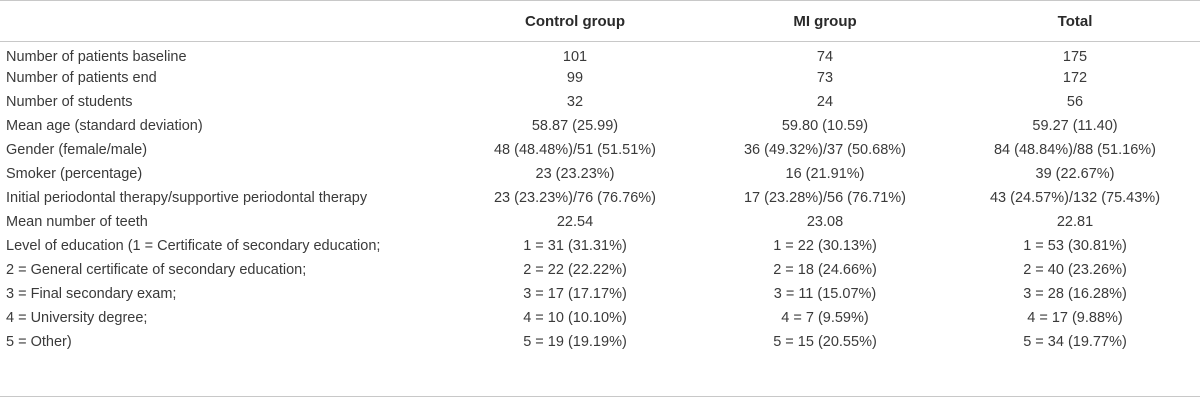 This screenshot has width=1200, height=402. What do you see at coordinates (575, 341) in the screenshot?
I see `cell-control-group: 5 = 19 (19.19%)` at bounding box center [575, 341].